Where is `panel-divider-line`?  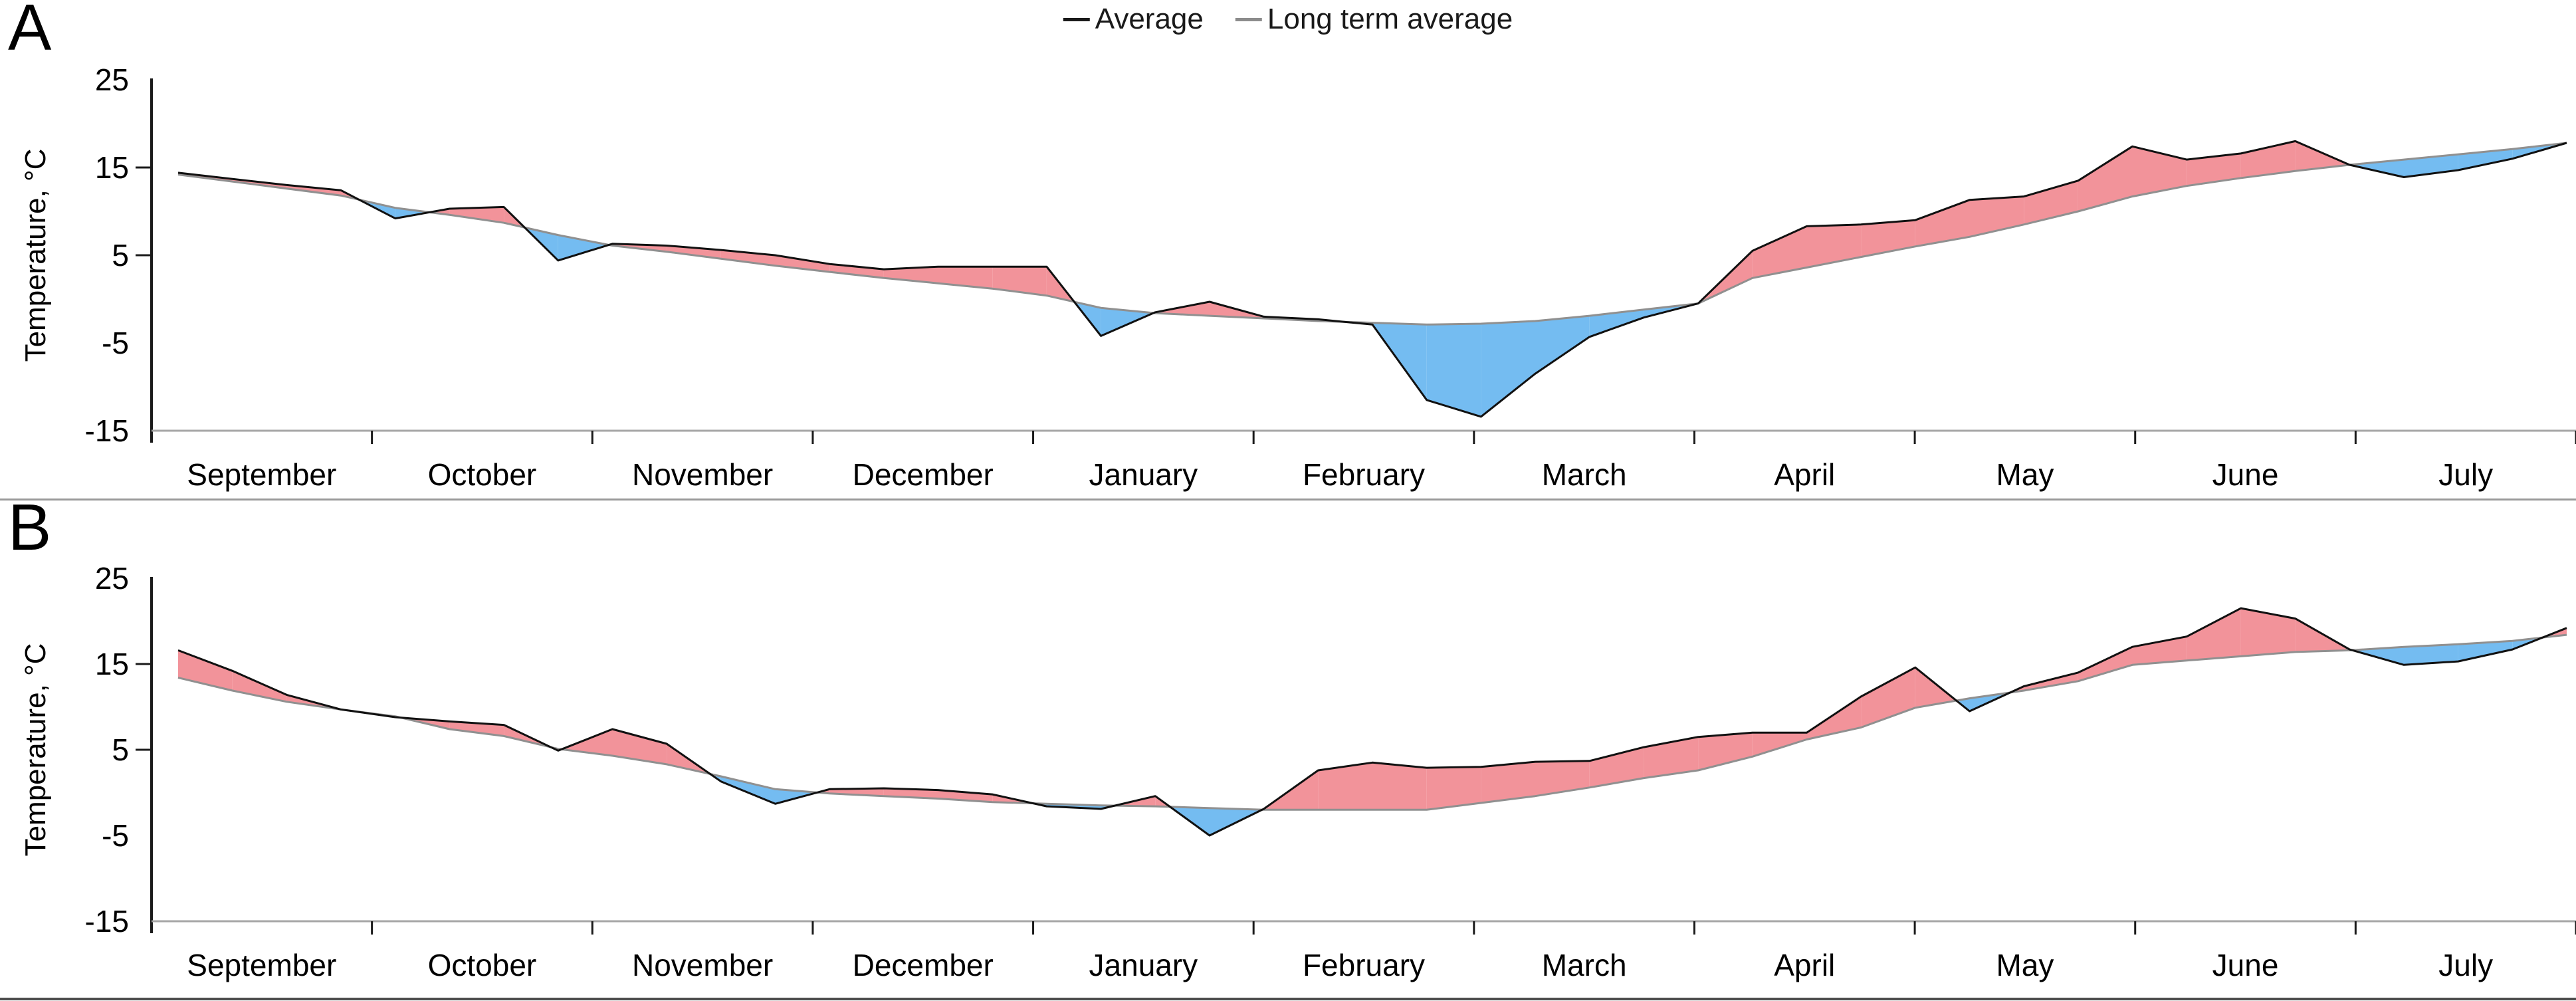 panel-divider-line is located at coordinates (1288, 499).